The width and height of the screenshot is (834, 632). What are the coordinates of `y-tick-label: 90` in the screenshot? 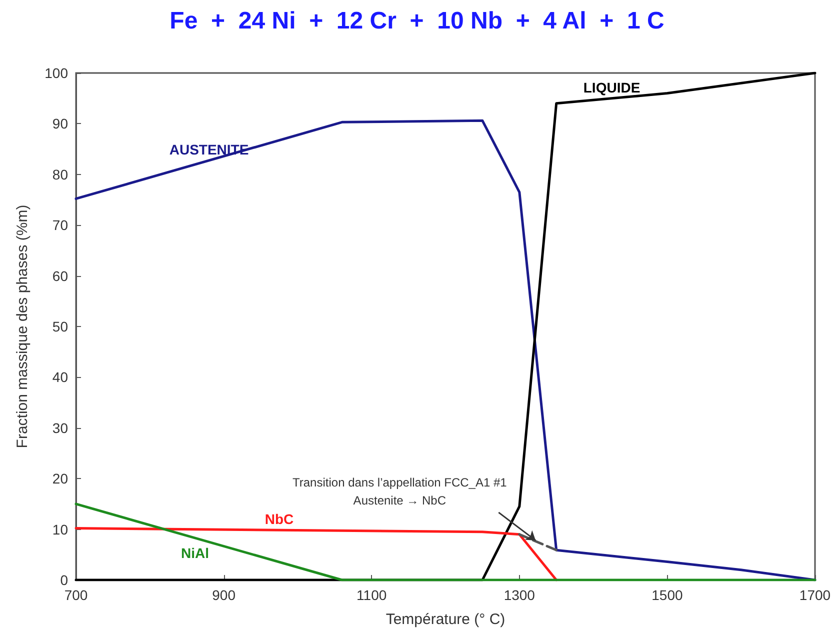 It's located at (60, 124).